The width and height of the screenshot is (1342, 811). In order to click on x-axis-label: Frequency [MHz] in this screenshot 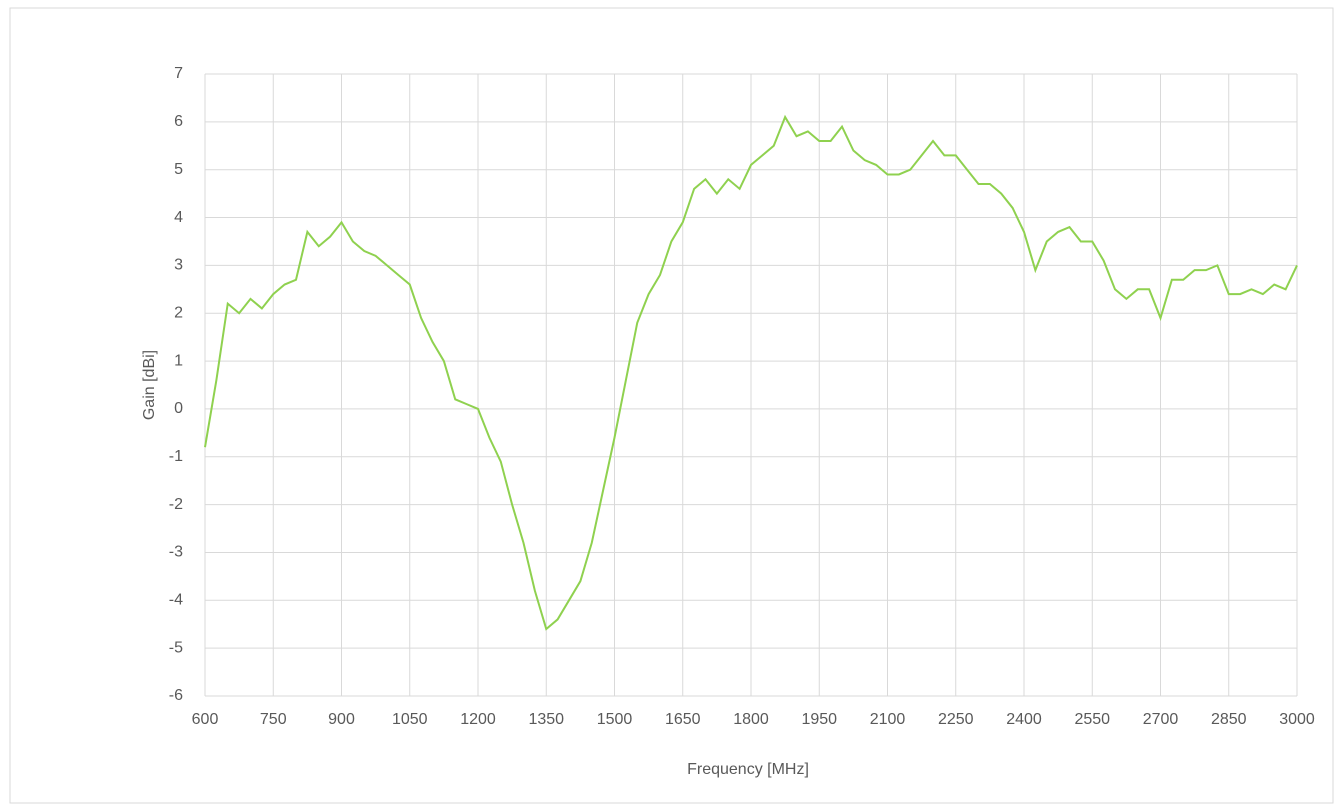, I will do `click(748, 769)`.